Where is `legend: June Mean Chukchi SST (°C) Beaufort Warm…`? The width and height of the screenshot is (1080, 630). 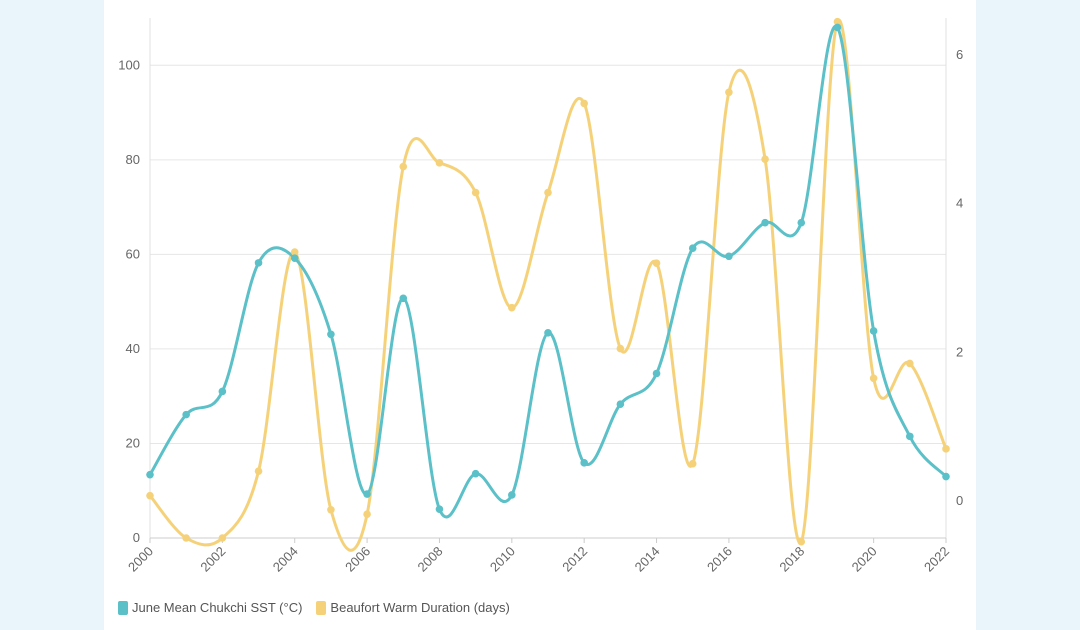
legend: June Mean Chukchi SST (°C) Beaufort Warm… is located at coordinates (314, 607).